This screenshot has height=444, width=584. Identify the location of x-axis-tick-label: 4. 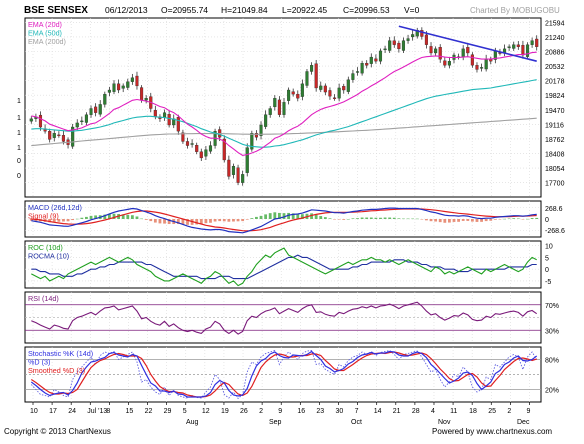
(433, 411).